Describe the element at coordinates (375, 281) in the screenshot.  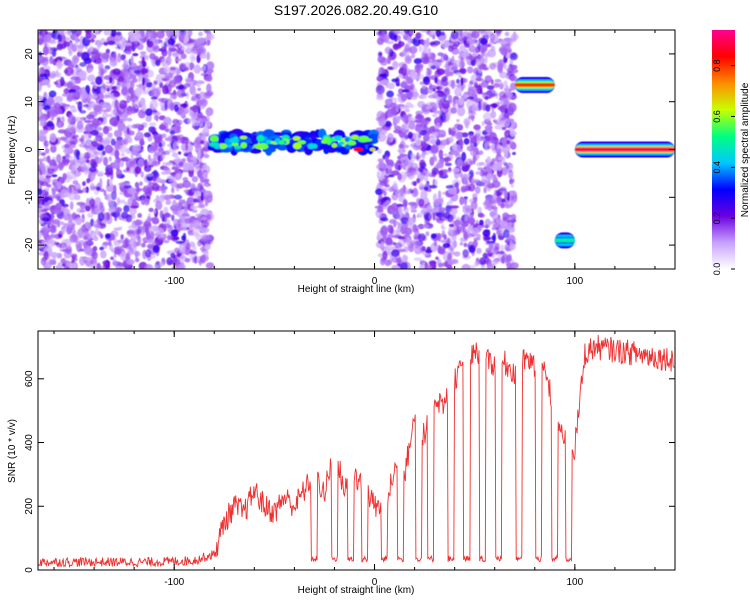
I see `x-tick-label: 0` at that location.